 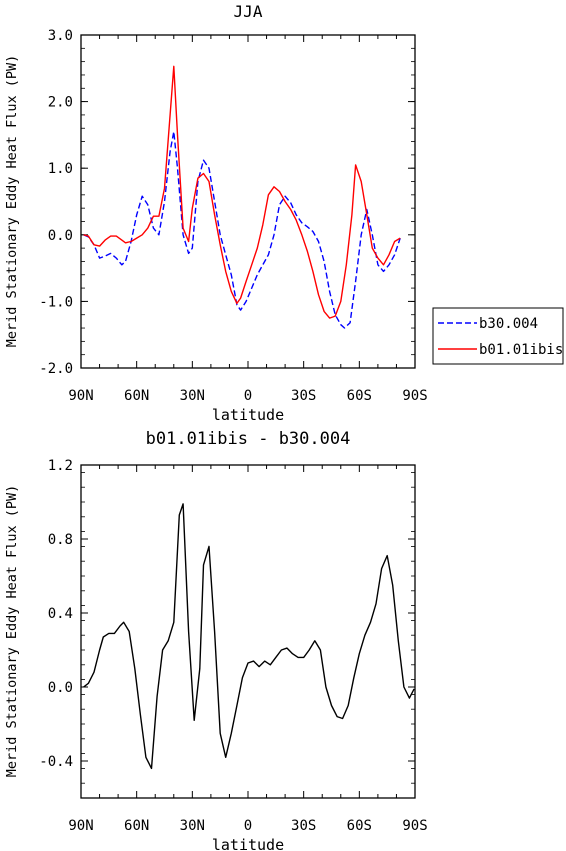 I want to click on y-tick-label: 1.2, so click(x=60, y=466).